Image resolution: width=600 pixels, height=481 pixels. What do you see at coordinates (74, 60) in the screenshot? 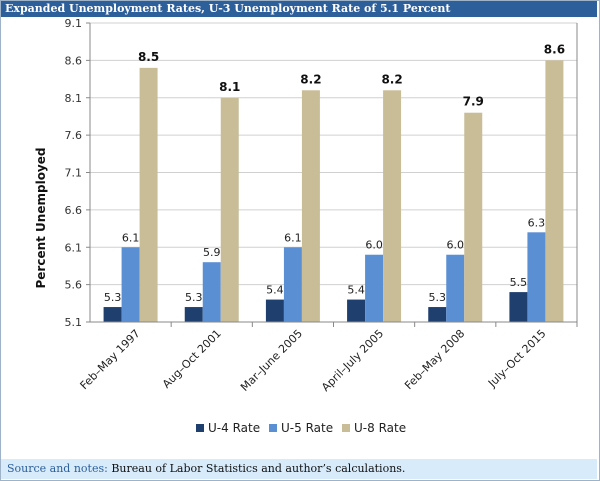
I see `y-tick-label: 8.6` at bounding box center [74, 60].